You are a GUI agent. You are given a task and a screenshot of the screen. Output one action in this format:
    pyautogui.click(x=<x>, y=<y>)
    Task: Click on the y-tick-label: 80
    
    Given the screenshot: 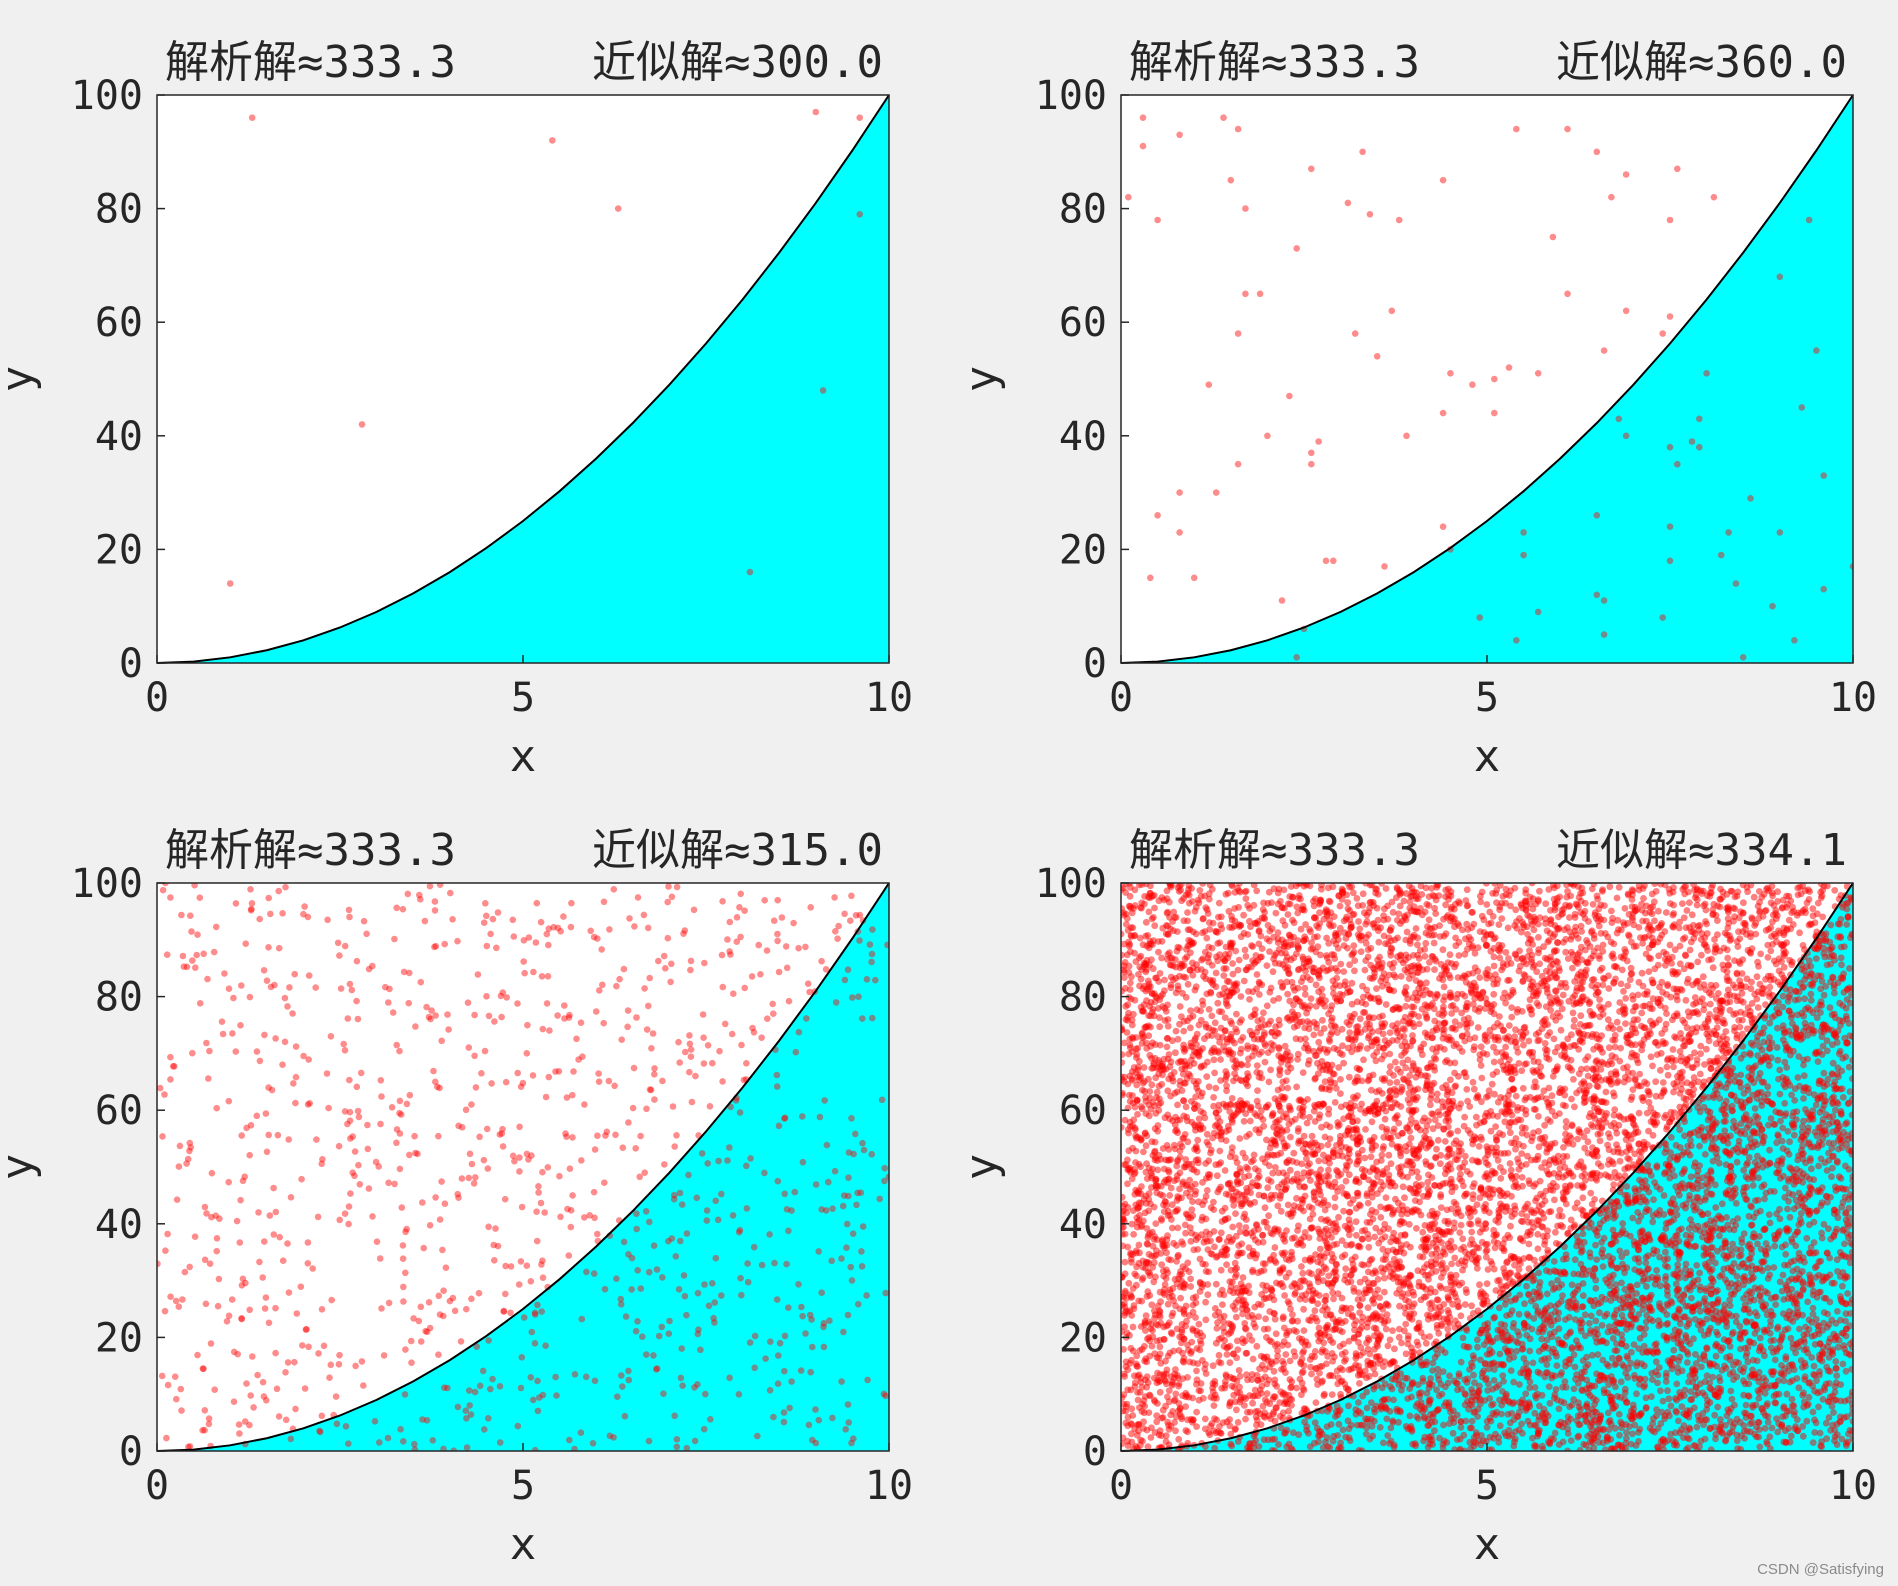 What is the action you would take?
    pyautogui.click(x=1083, y=210)
    